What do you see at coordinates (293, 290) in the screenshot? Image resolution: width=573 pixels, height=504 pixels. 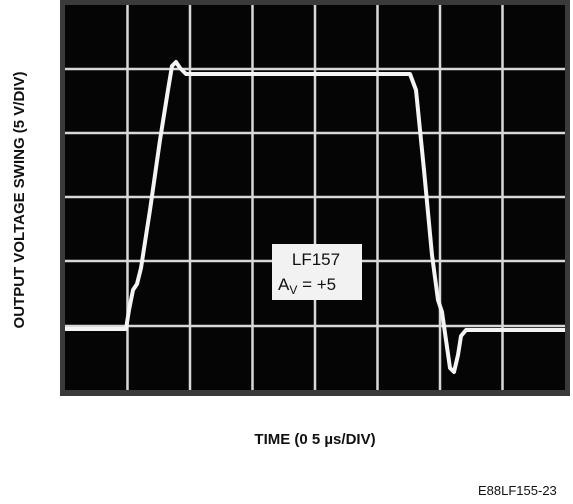 I see `gain-subscript: V` at bounding box center [293, 290].